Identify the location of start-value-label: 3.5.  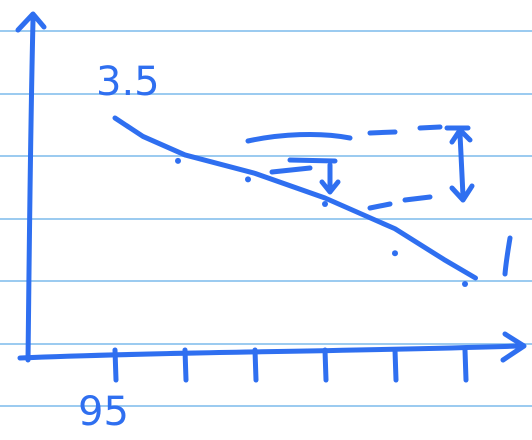
(128, 82).